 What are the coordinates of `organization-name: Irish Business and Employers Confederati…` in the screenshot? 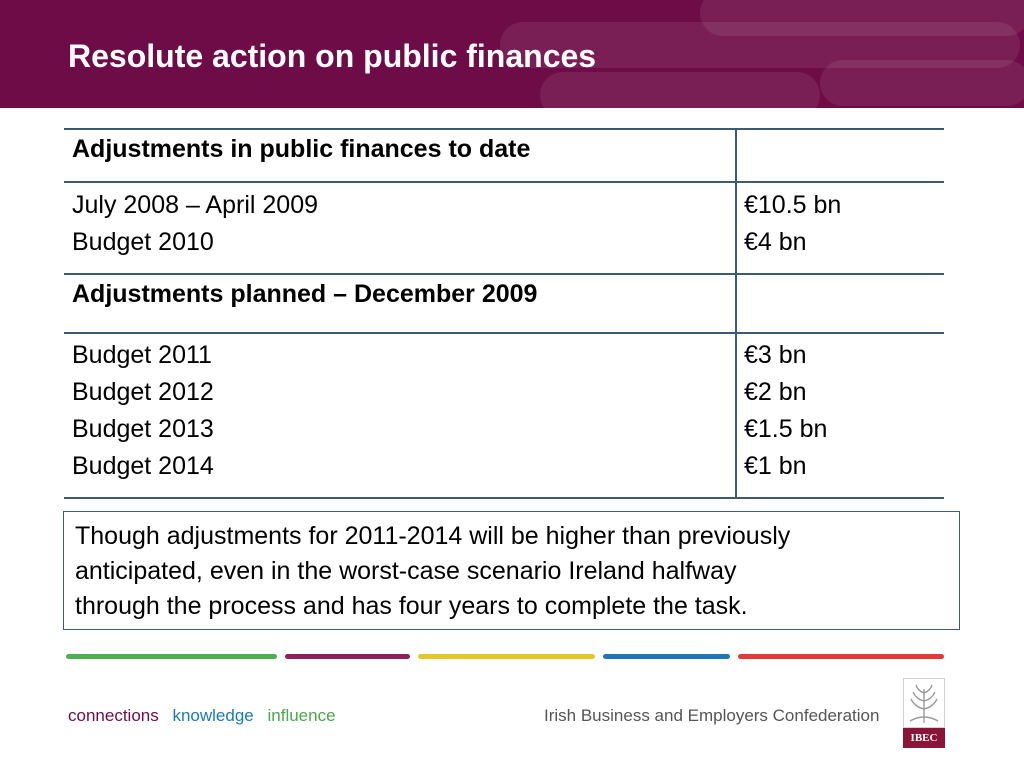 It's located at (712, 715).